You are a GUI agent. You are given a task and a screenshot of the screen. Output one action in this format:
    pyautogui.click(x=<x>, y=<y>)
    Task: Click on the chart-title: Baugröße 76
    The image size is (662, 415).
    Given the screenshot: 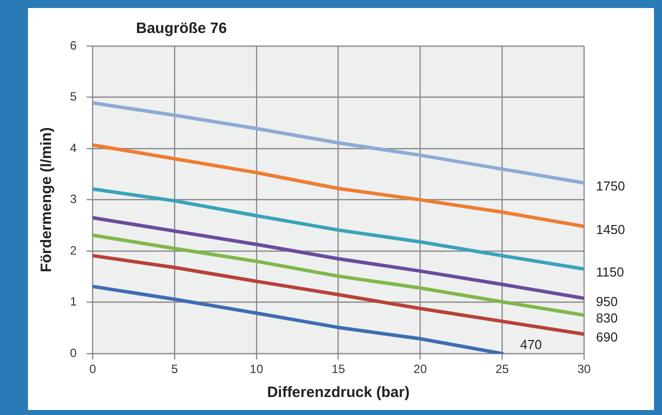 What is the action you would take?
    pyautogui.click(x=181, y=28)
    